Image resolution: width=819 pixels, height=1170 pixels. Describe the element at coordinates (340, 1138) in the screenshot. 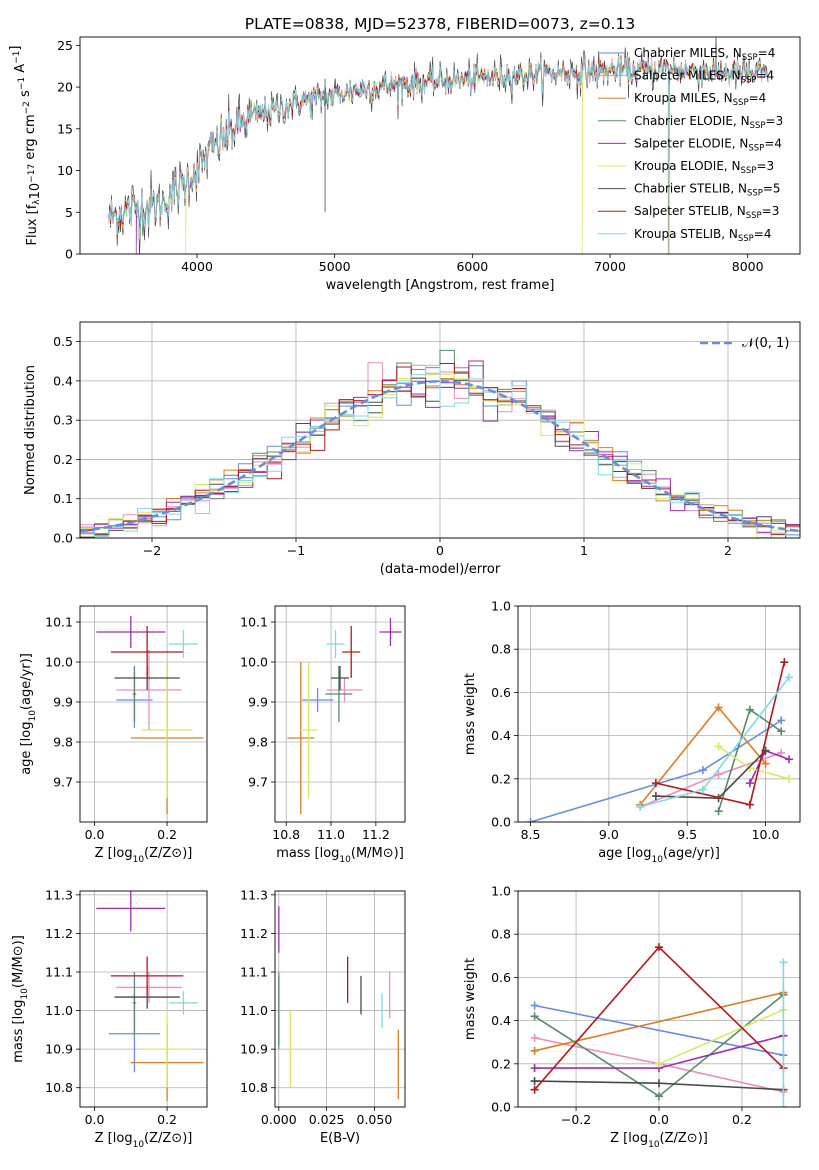

I see `x-axis-label: E(B-V)` at that location.